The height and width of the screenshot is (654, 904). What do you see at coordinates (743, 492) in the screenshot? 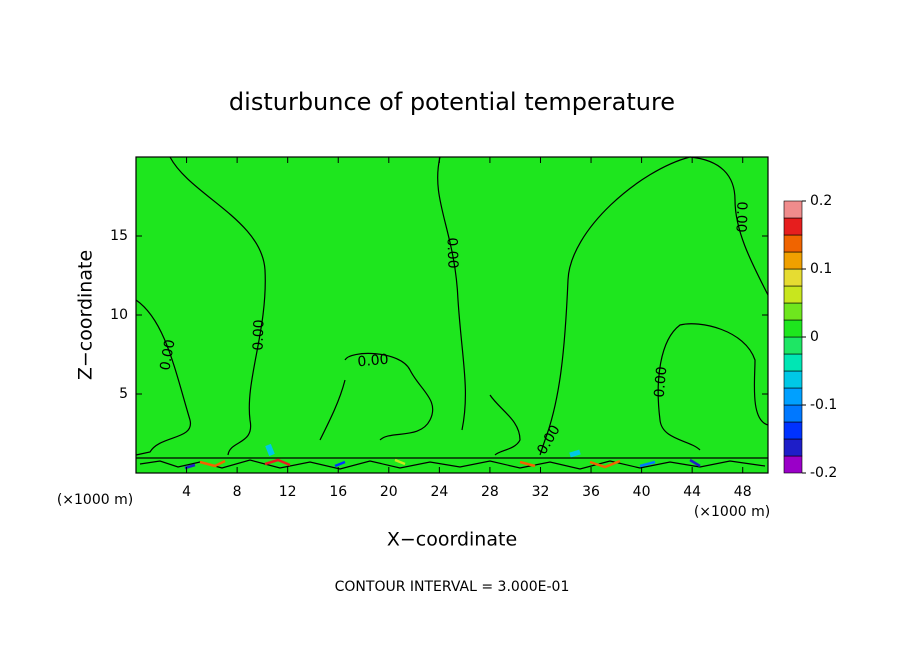
I see `x-tick-label: 48` at bounding box center [743, 492].